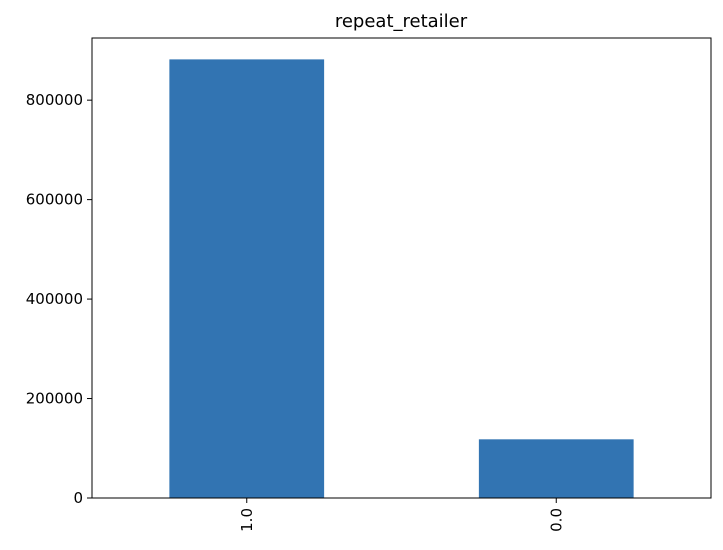 The height and width of the screenshot is (550, 723). I want to click on x-axis: 1.0 0.0, so click(401, 515).